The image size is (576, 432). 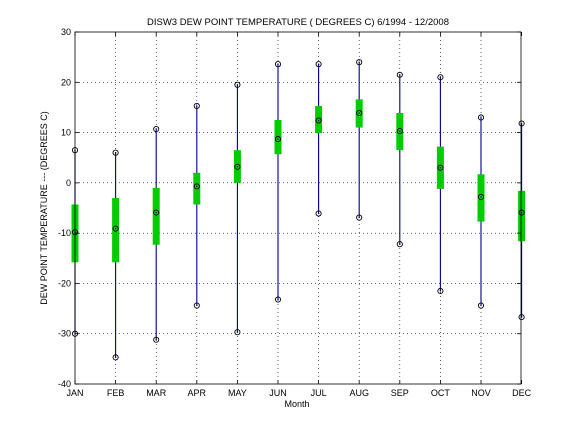 What do you see at coordinates (359, 393) in the screenshot?
I see `x-tick-label: AUG` at bounding box center [359, 393].